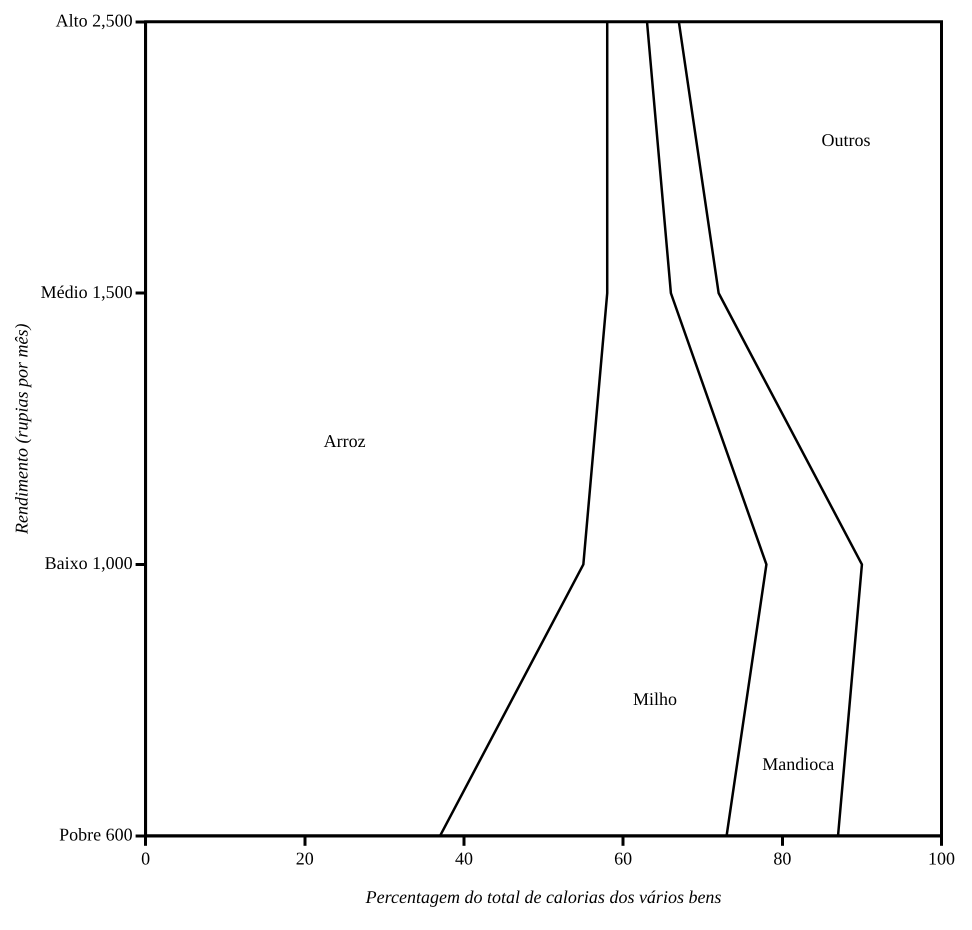 The height and width of the screenshot is (930, 972). What do you see at coordinates (782, 858) in the screenshot?
I see `x-tick-label: 80` at bounding box center [782, 858].